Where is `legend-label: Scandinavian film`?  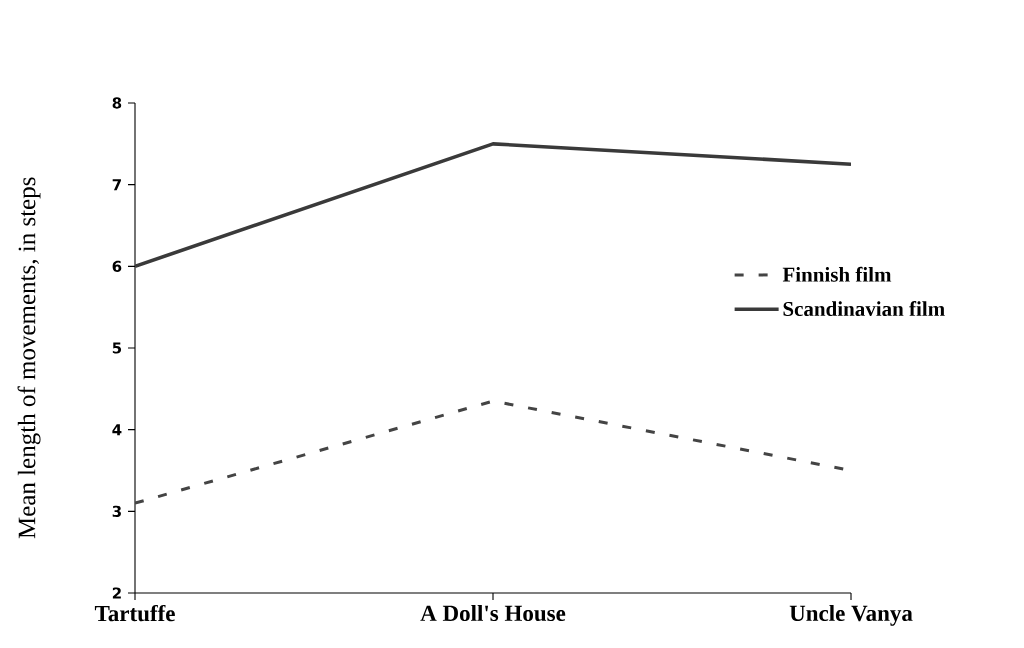
legend-label: Scandinavian film is located at coordinates (864, 309).